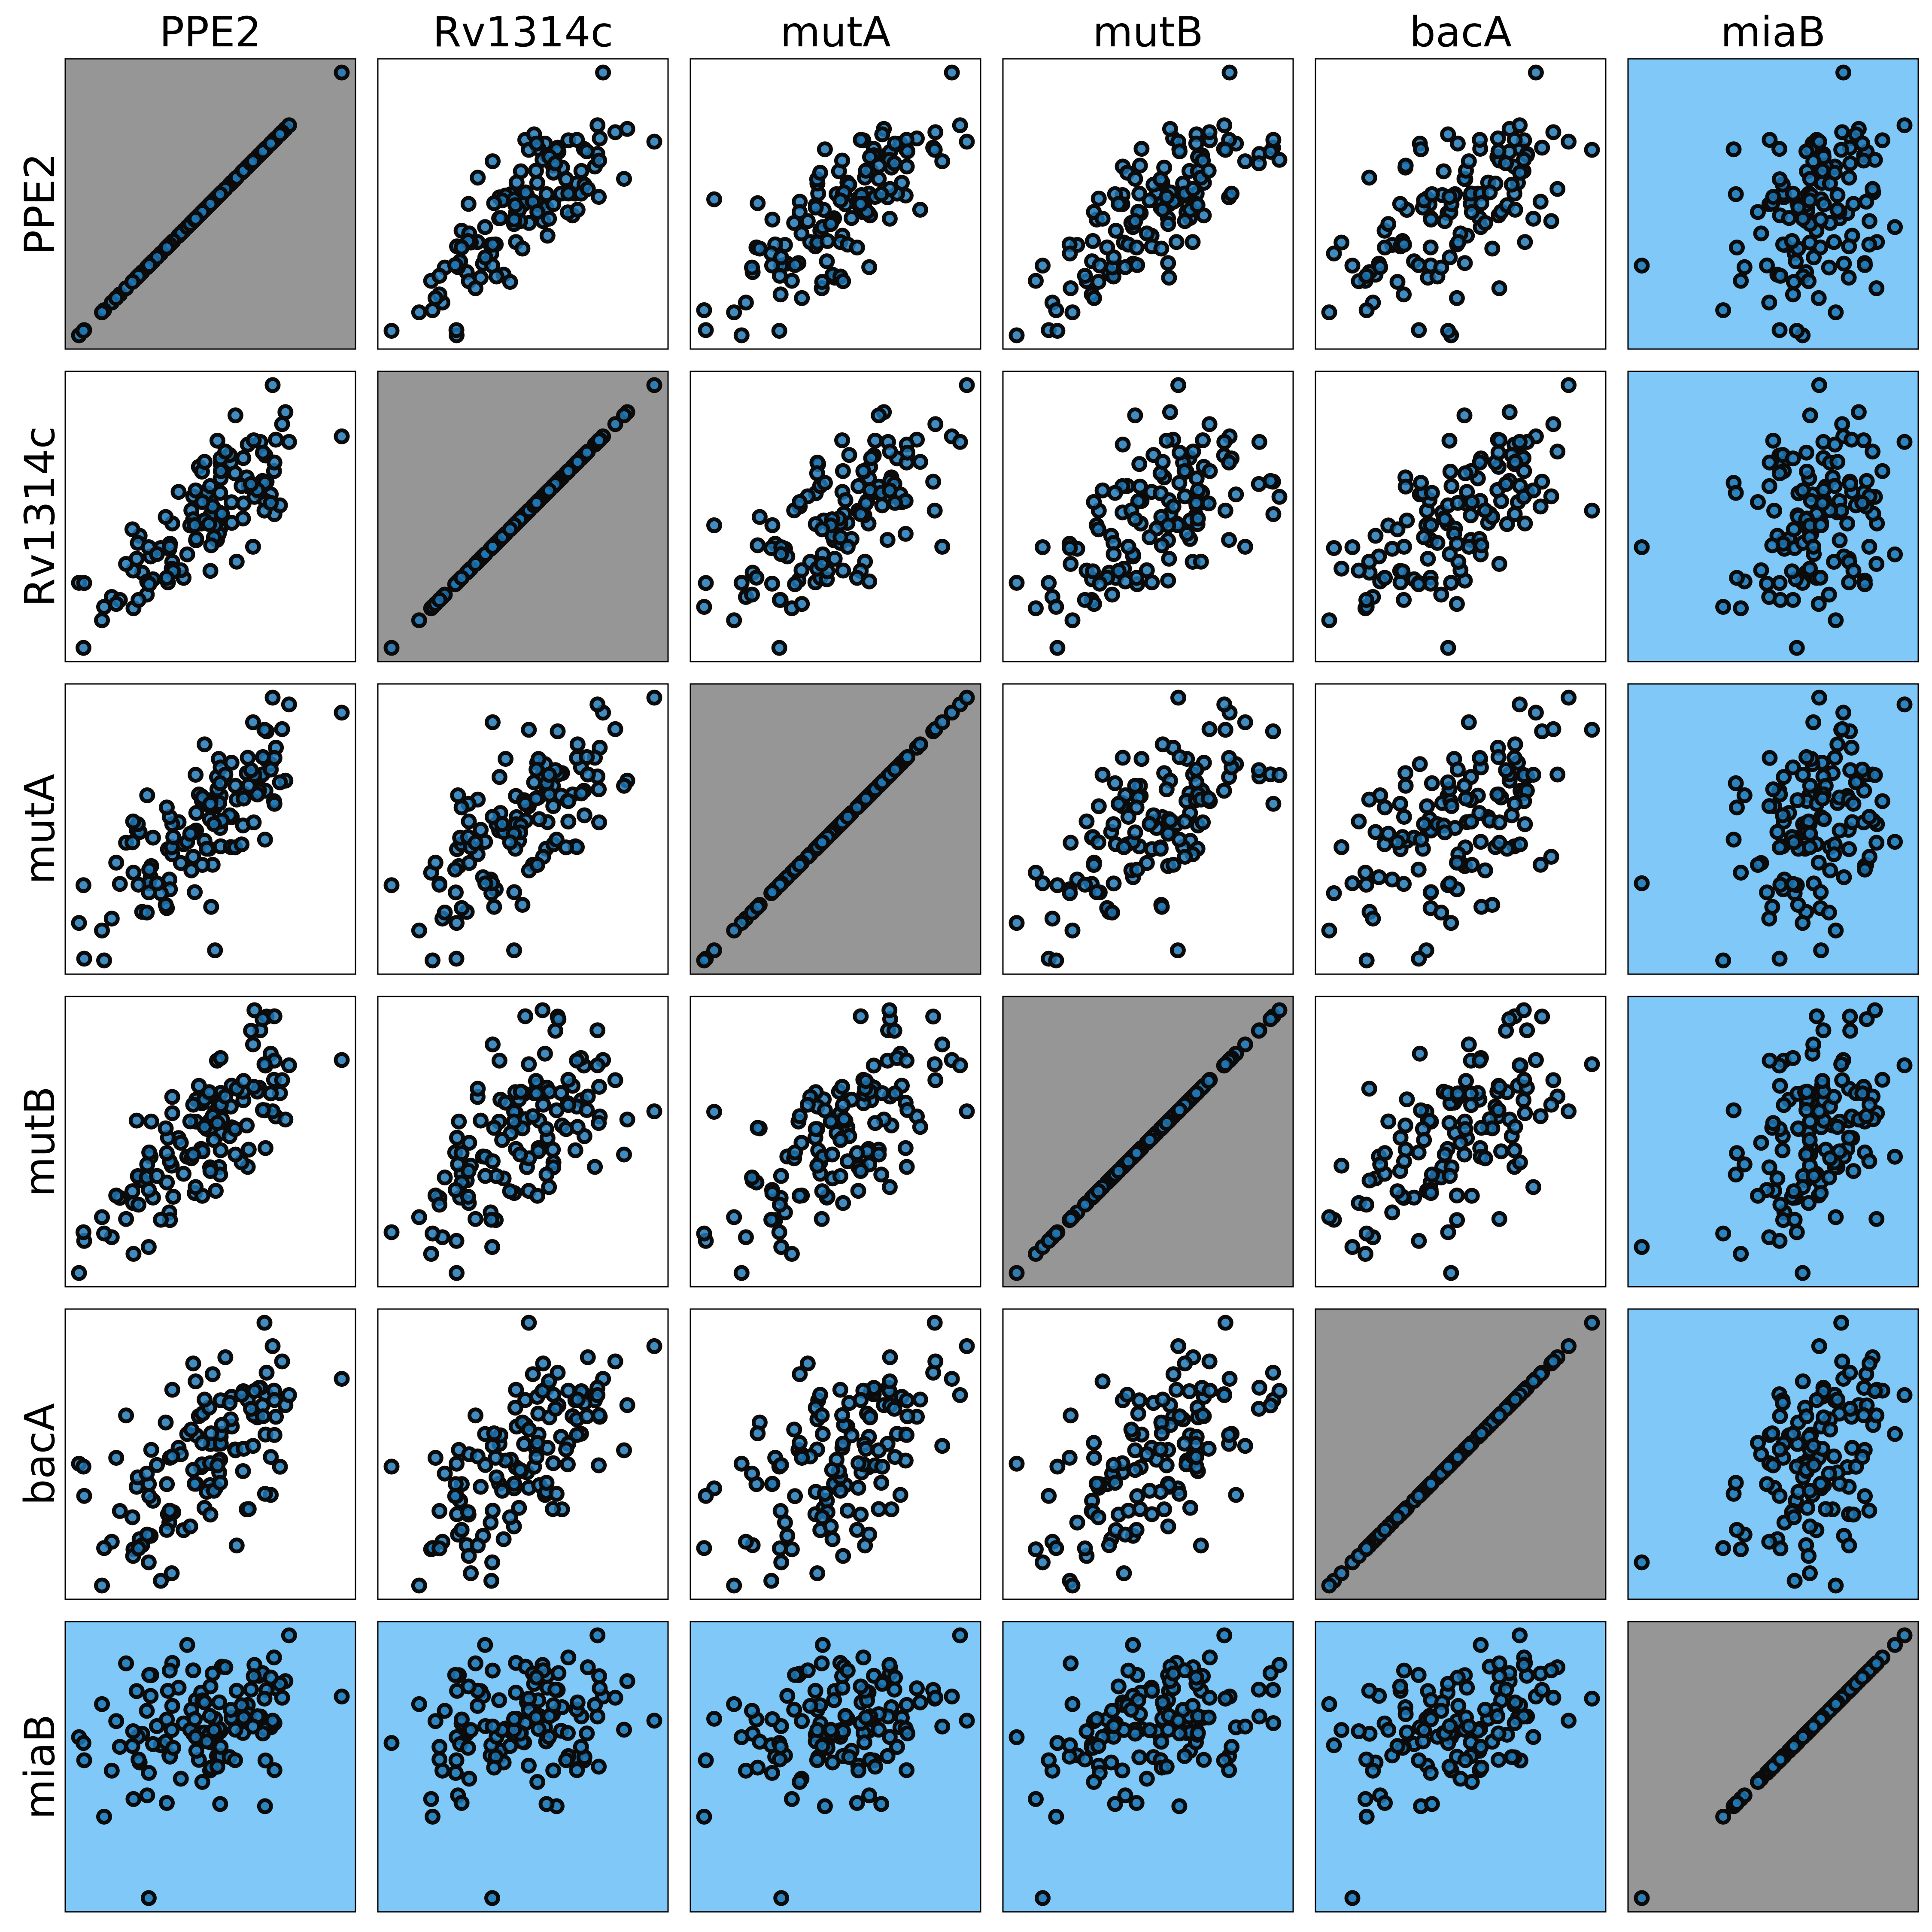  I want to click on panel-frame, so click(210, 1767).